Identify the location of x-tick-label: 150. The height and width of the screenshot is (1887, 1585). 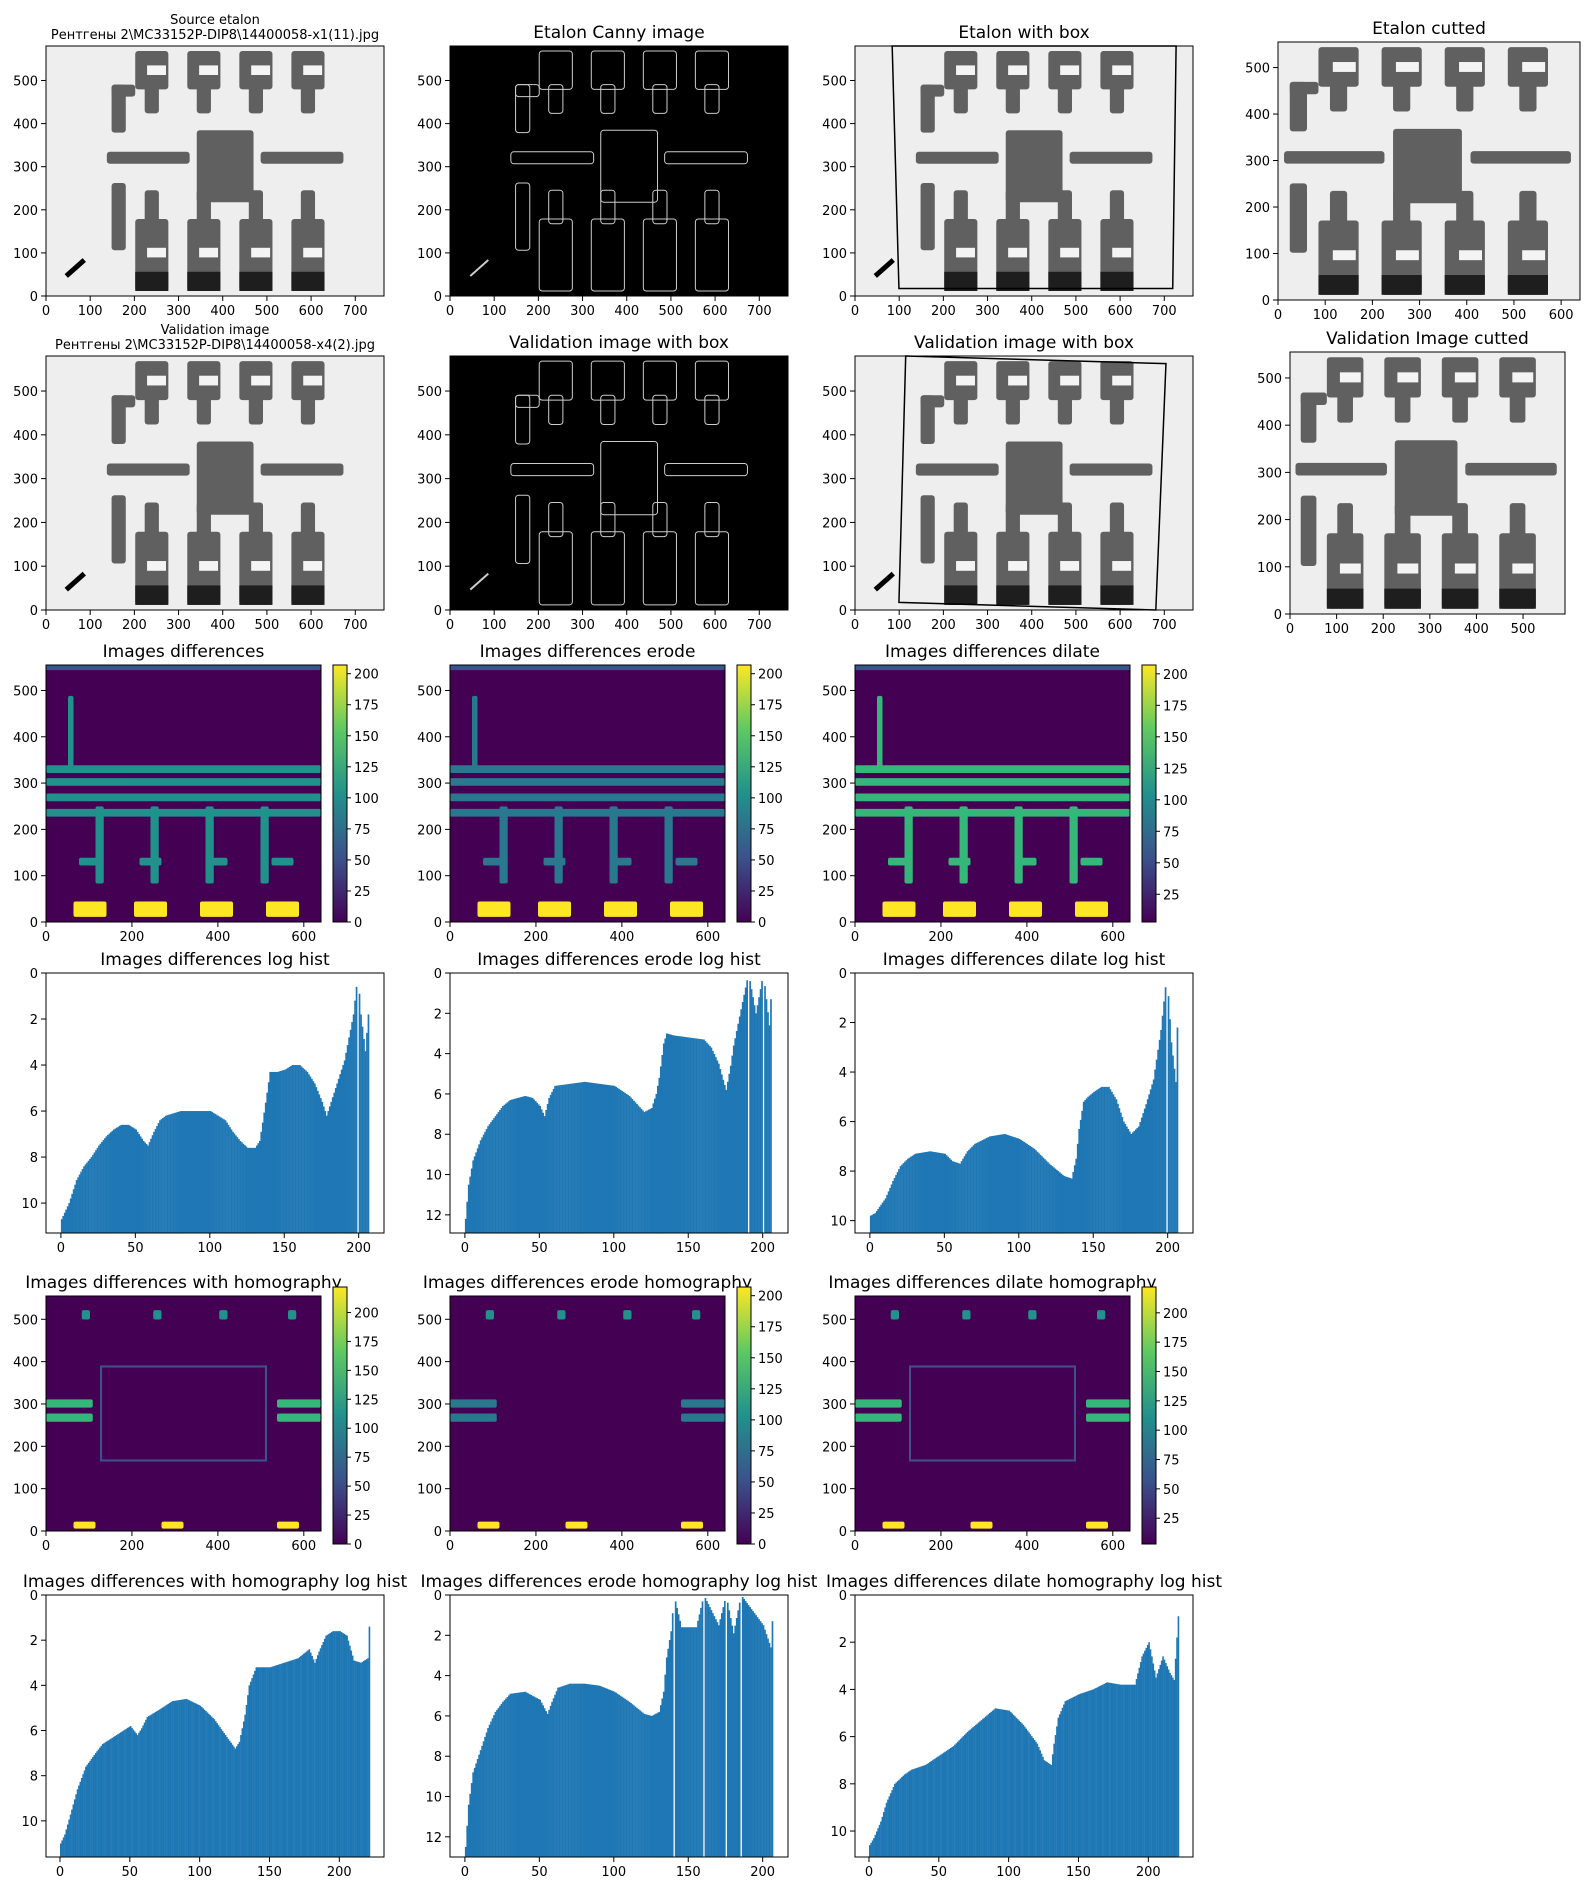
(269, 1872).